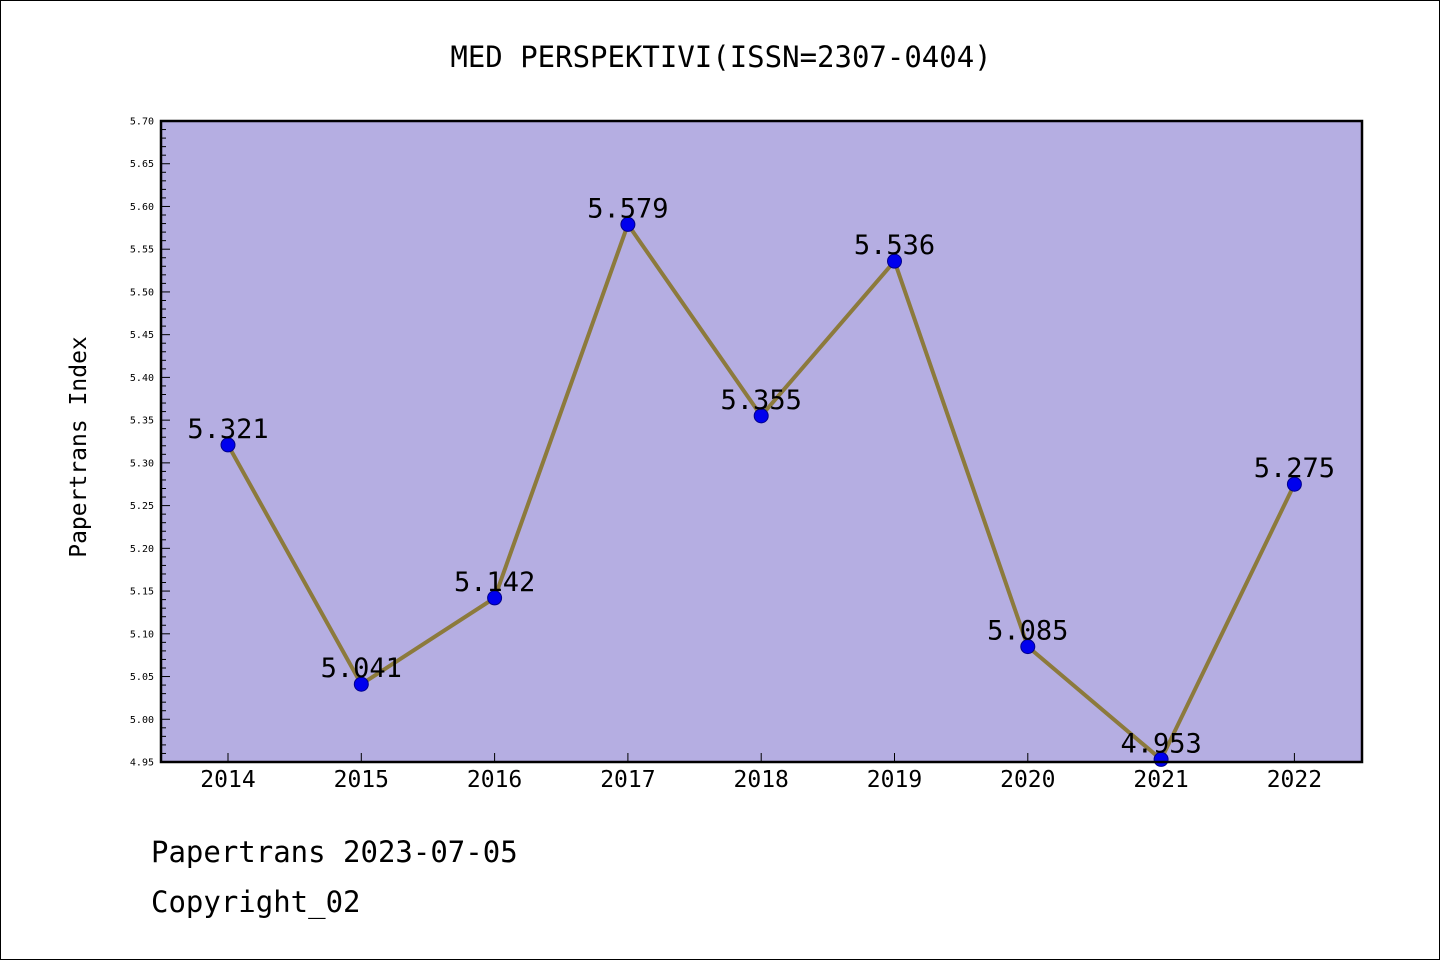 The image size is (1440, 961). What do you see at coordinates (1160, 743) in the screenshot?
I see `data-label: 4.953` at bounding box center [1160, 743].